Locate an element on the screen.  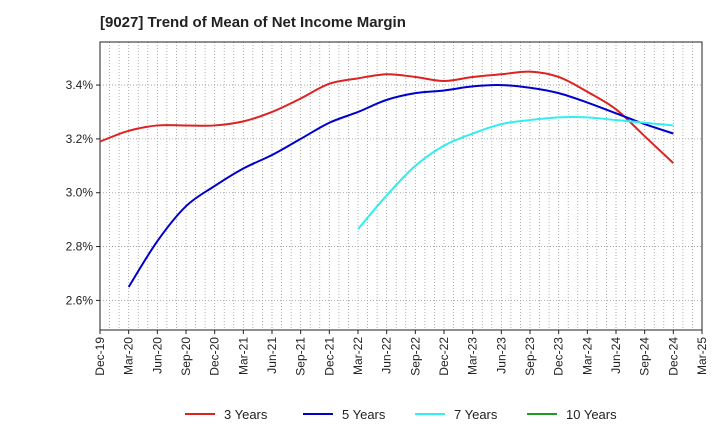
x-tick-label: Mar-20 is located at coordinates (129, 356).